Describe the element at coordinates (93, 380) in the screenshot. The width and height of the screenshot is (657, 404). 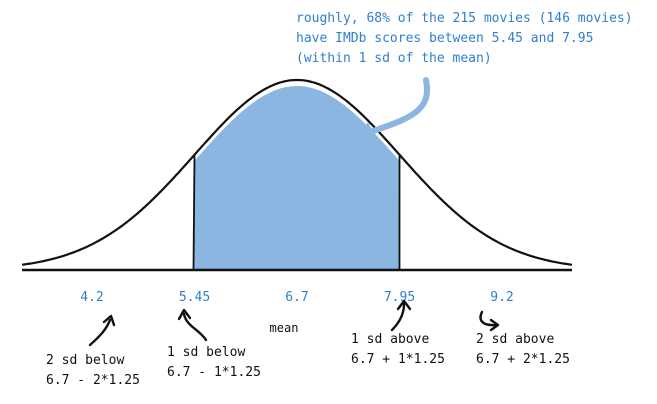
I see `note-minus2-line2: 6.7 - 2*1.25` at that location.